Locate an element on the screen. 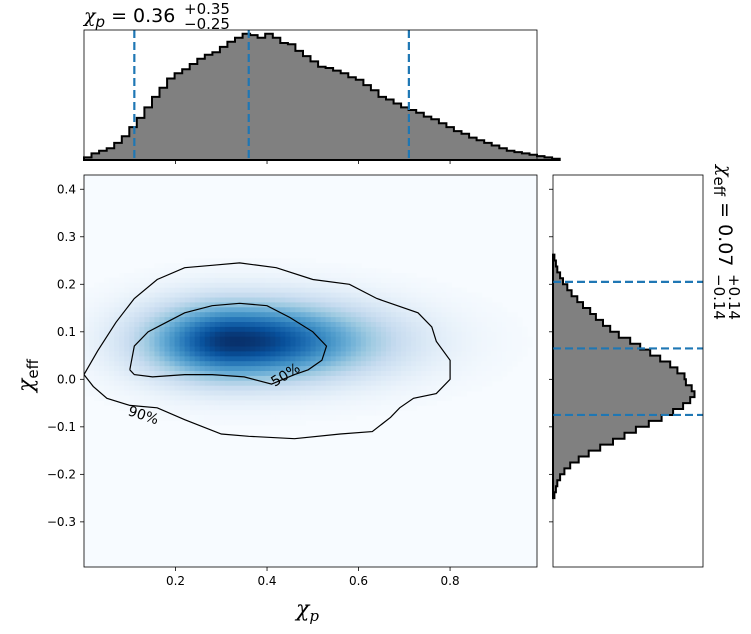 Image resolution: width=751 pixels, height=634 pixels. y-tick-label: 0.1 is located at coordinates (66, 332).